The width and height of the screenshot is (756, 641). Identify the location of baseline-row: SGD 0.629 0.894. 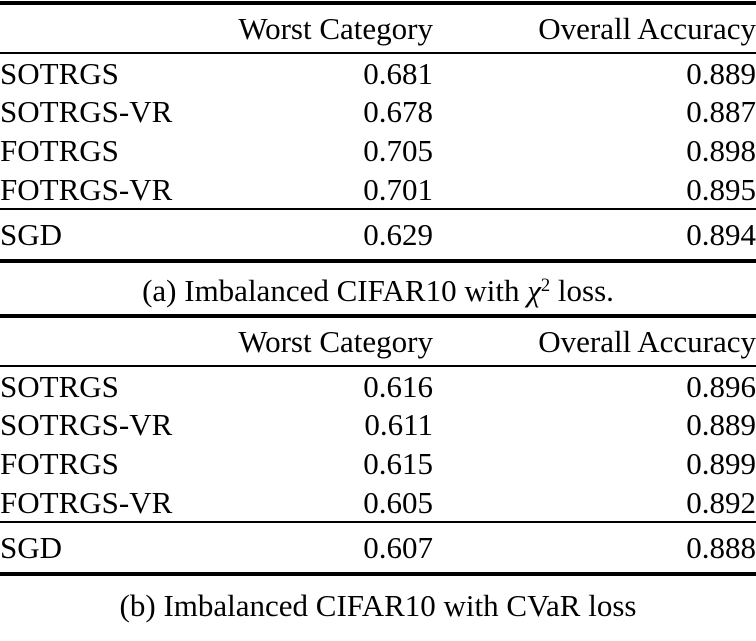
(378, 235).